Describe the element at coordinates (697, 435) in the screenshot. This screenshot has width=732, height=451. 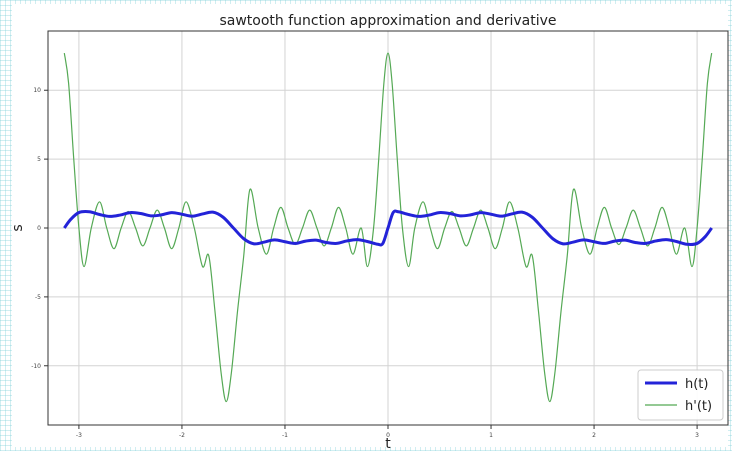
I see `x-tick-label: 3` at that location.